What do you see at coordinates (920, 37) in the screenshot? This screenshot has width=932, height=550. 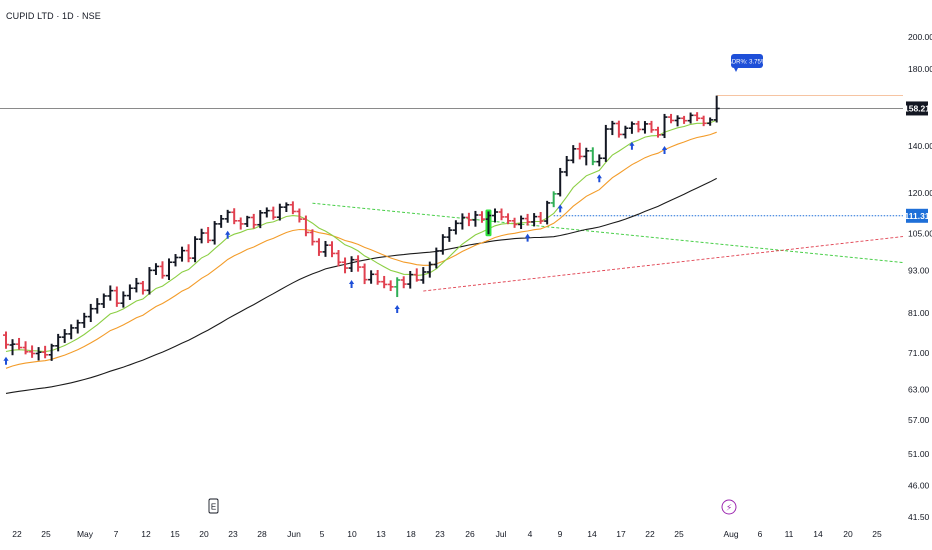 I see `y-tick-label: 200.00` at bounding box center [920, 37].